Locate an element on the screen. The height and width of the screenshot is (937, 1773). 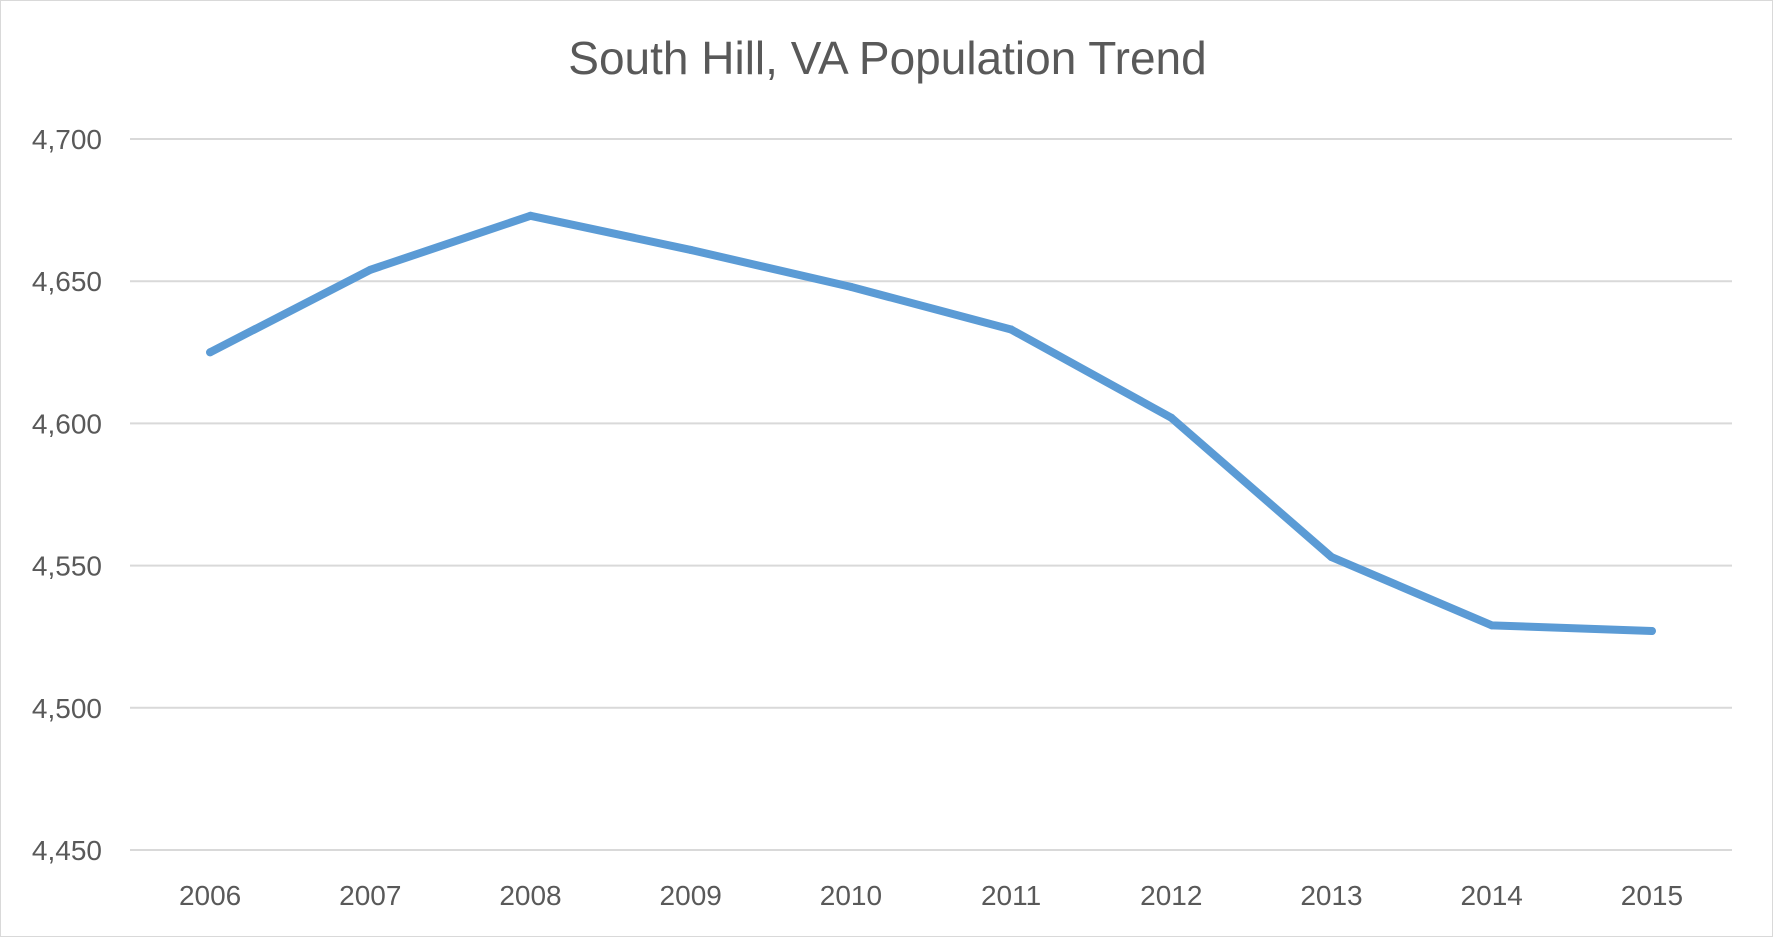
x-tick-label: 2013 is located at coordinates (1331, 895).